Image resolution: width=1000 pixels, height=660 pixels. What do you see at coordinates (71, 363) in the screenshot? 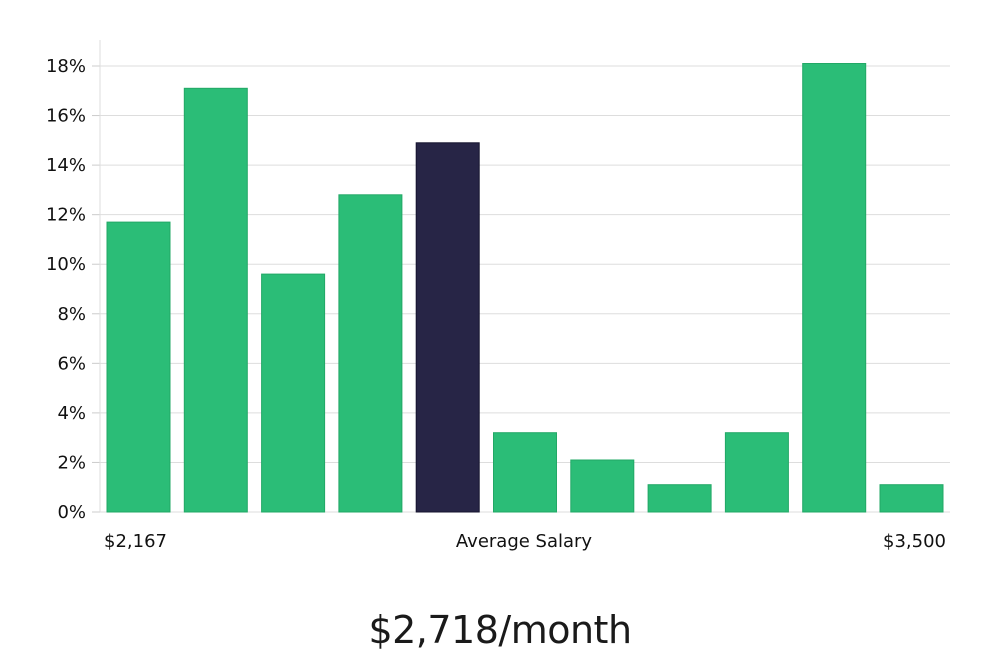
I see `y-tick-label: 6%` at bounding box center [71, 363].